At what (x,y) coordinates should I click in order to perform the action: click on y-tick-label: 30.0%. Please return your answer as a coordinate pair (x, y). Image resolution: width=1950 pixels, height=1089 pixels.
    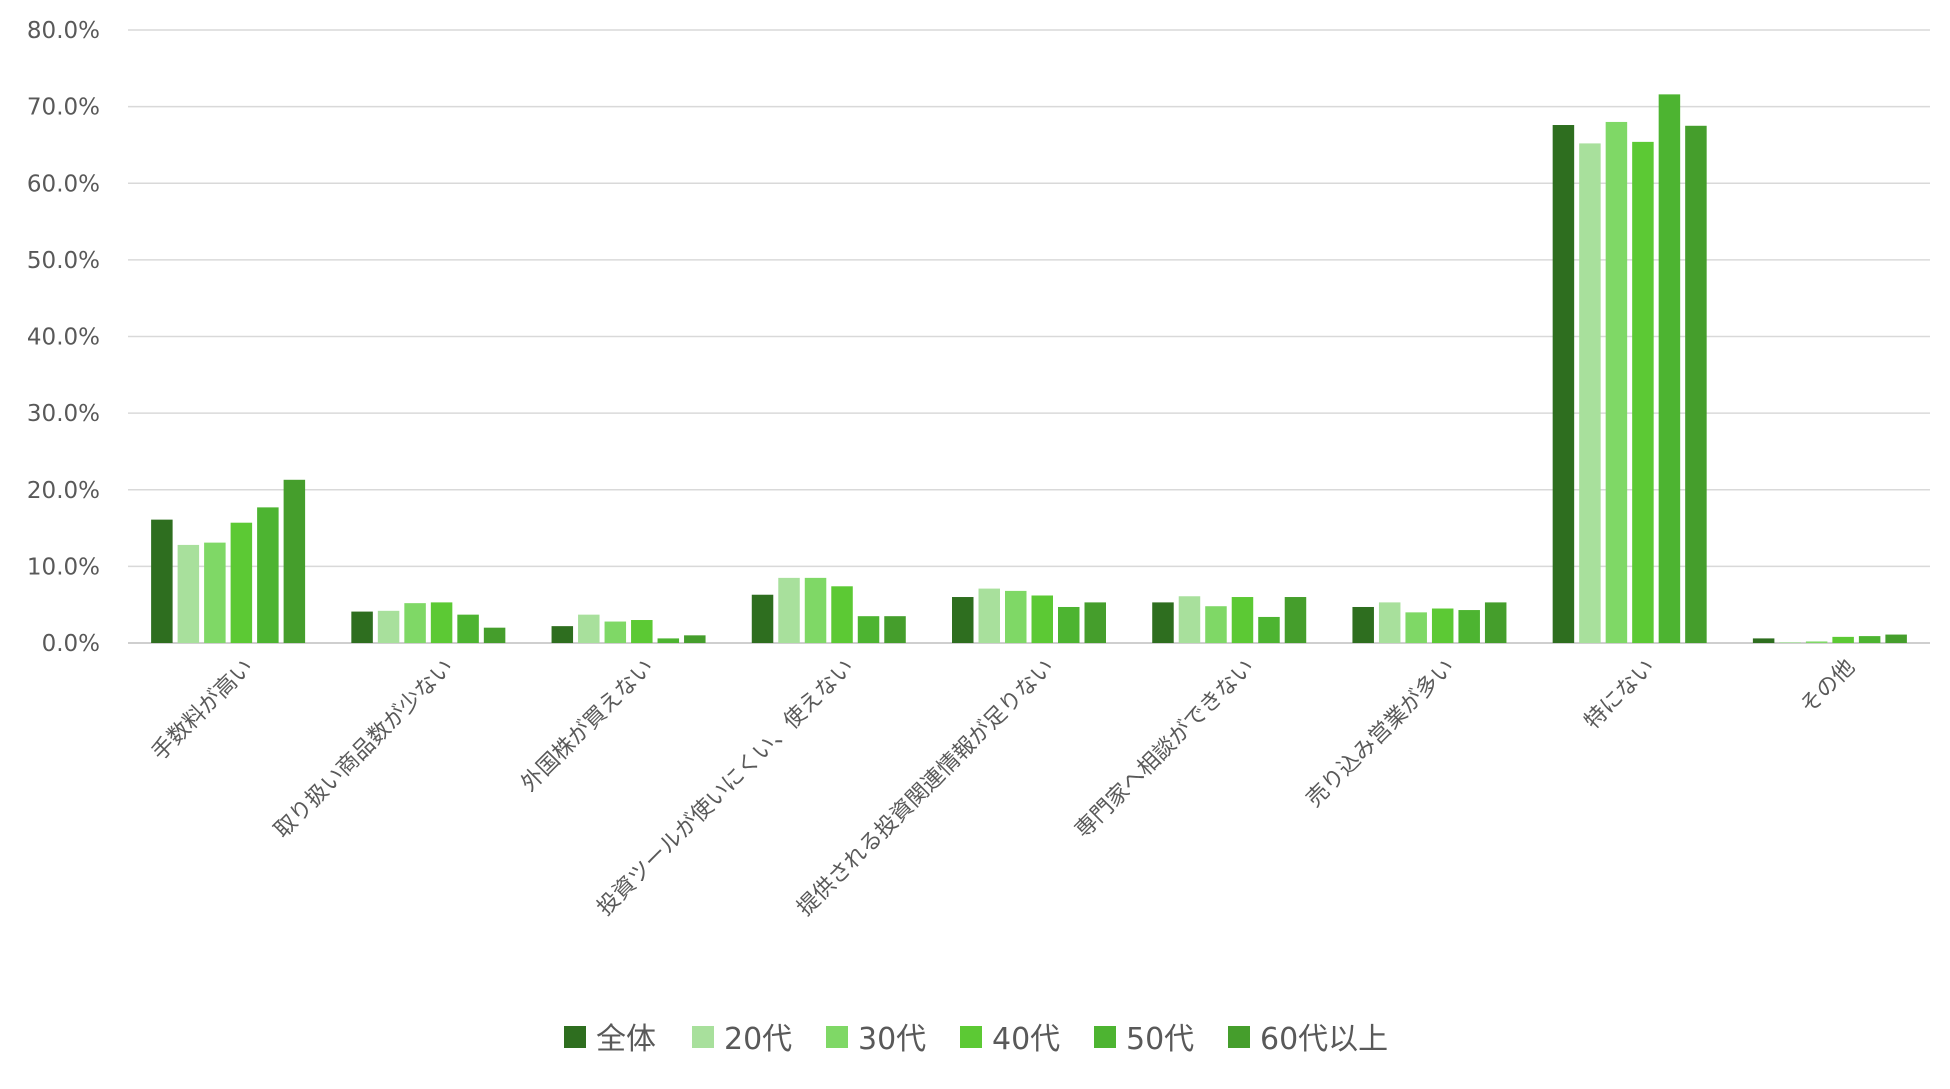
    Looking at the image, I should click on (63, 414).